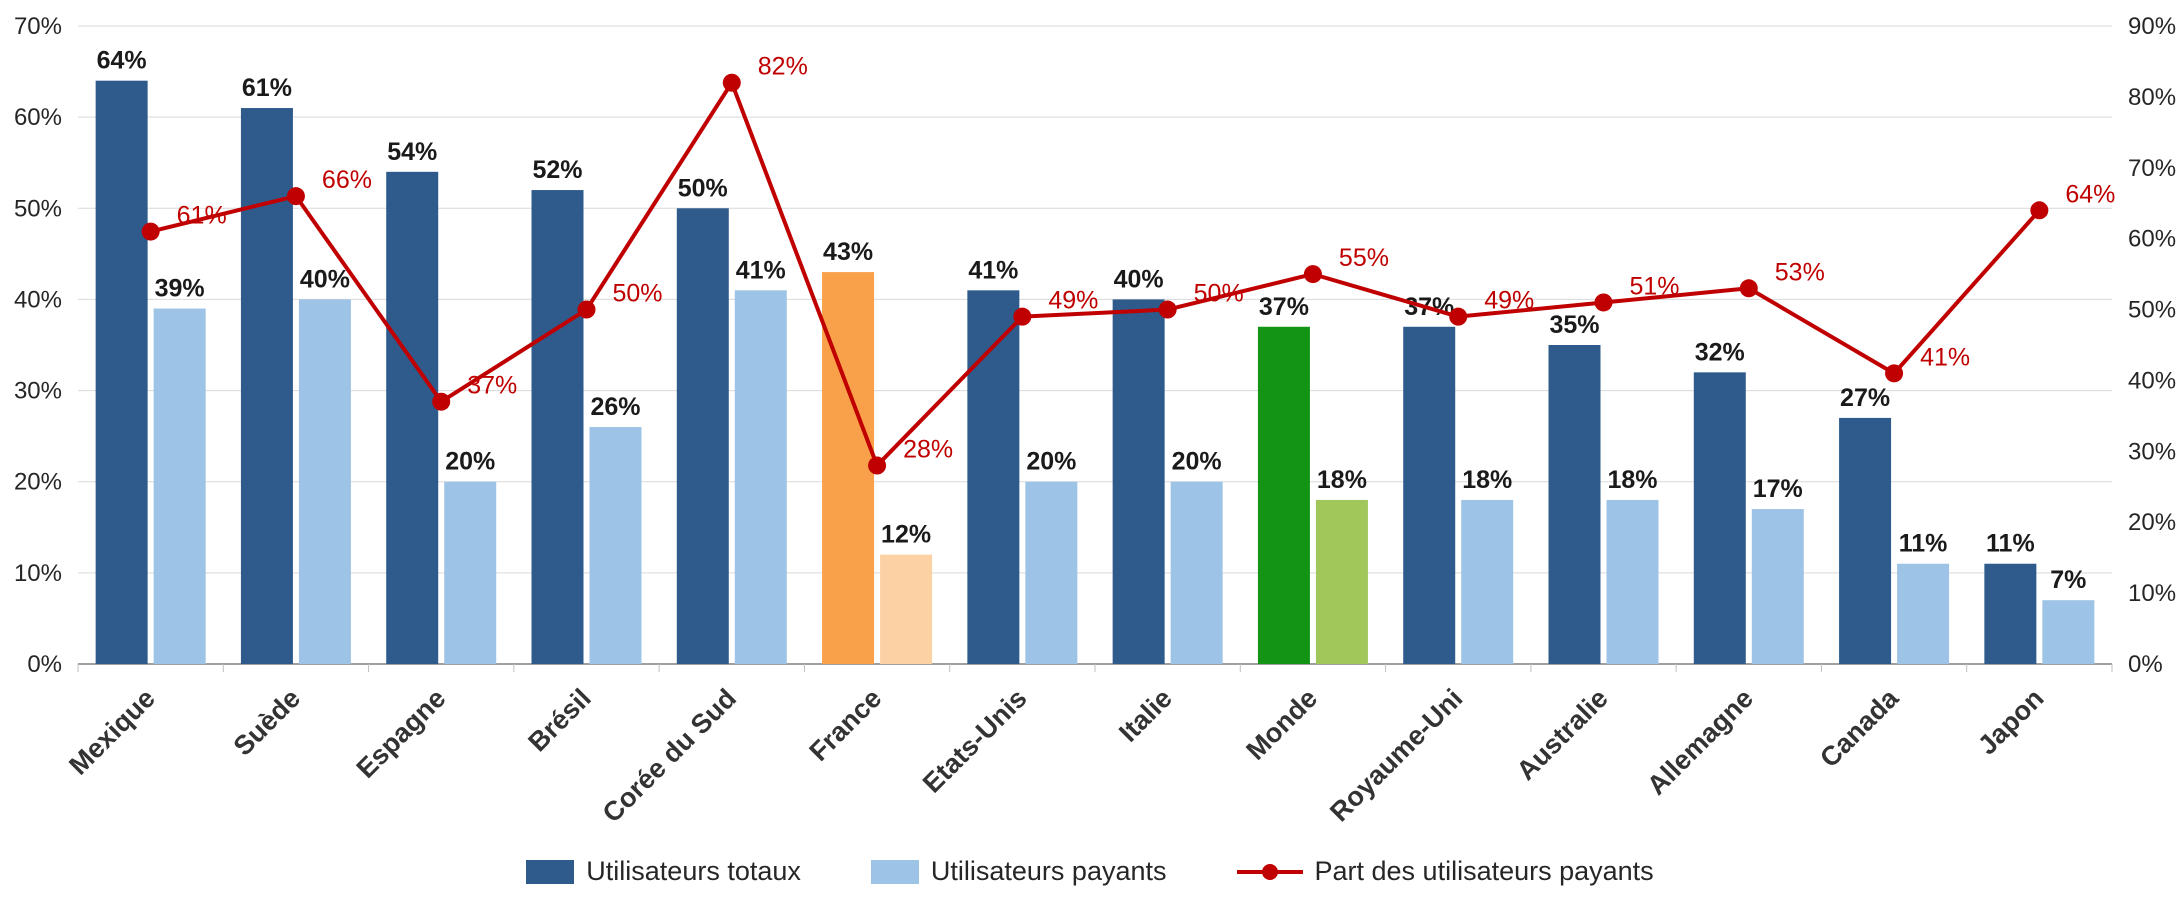 The height and width of the screenshot is (920, 2180). Describe the element at coordinates (1720, 352) in the screenshot. I see `bar-value-label: 32%` at that location.